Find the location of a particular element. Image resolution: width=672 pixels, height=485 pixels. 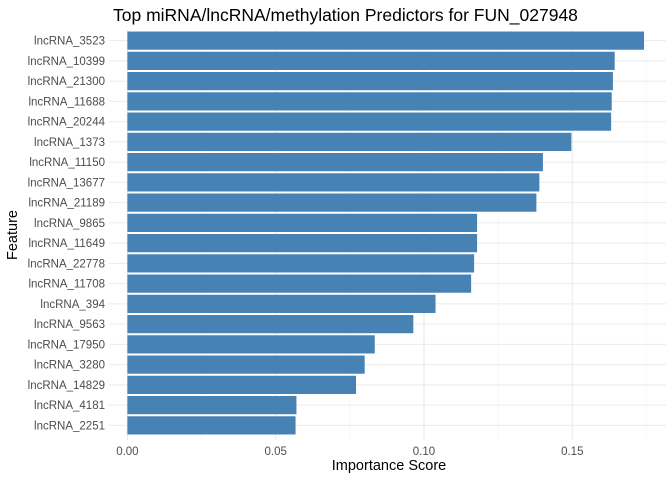

y-tick-label: lncRNA_9563 is located at coordinates (69, 325).